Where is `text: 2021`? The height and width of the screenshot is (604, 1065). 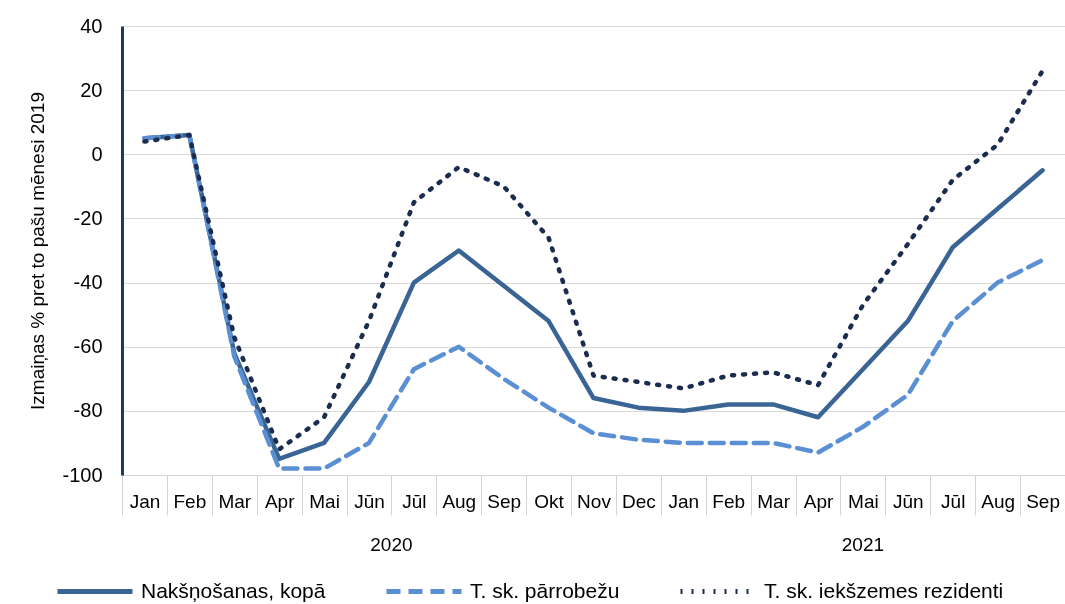
text: 2021 is located at coordinates (863, 544).